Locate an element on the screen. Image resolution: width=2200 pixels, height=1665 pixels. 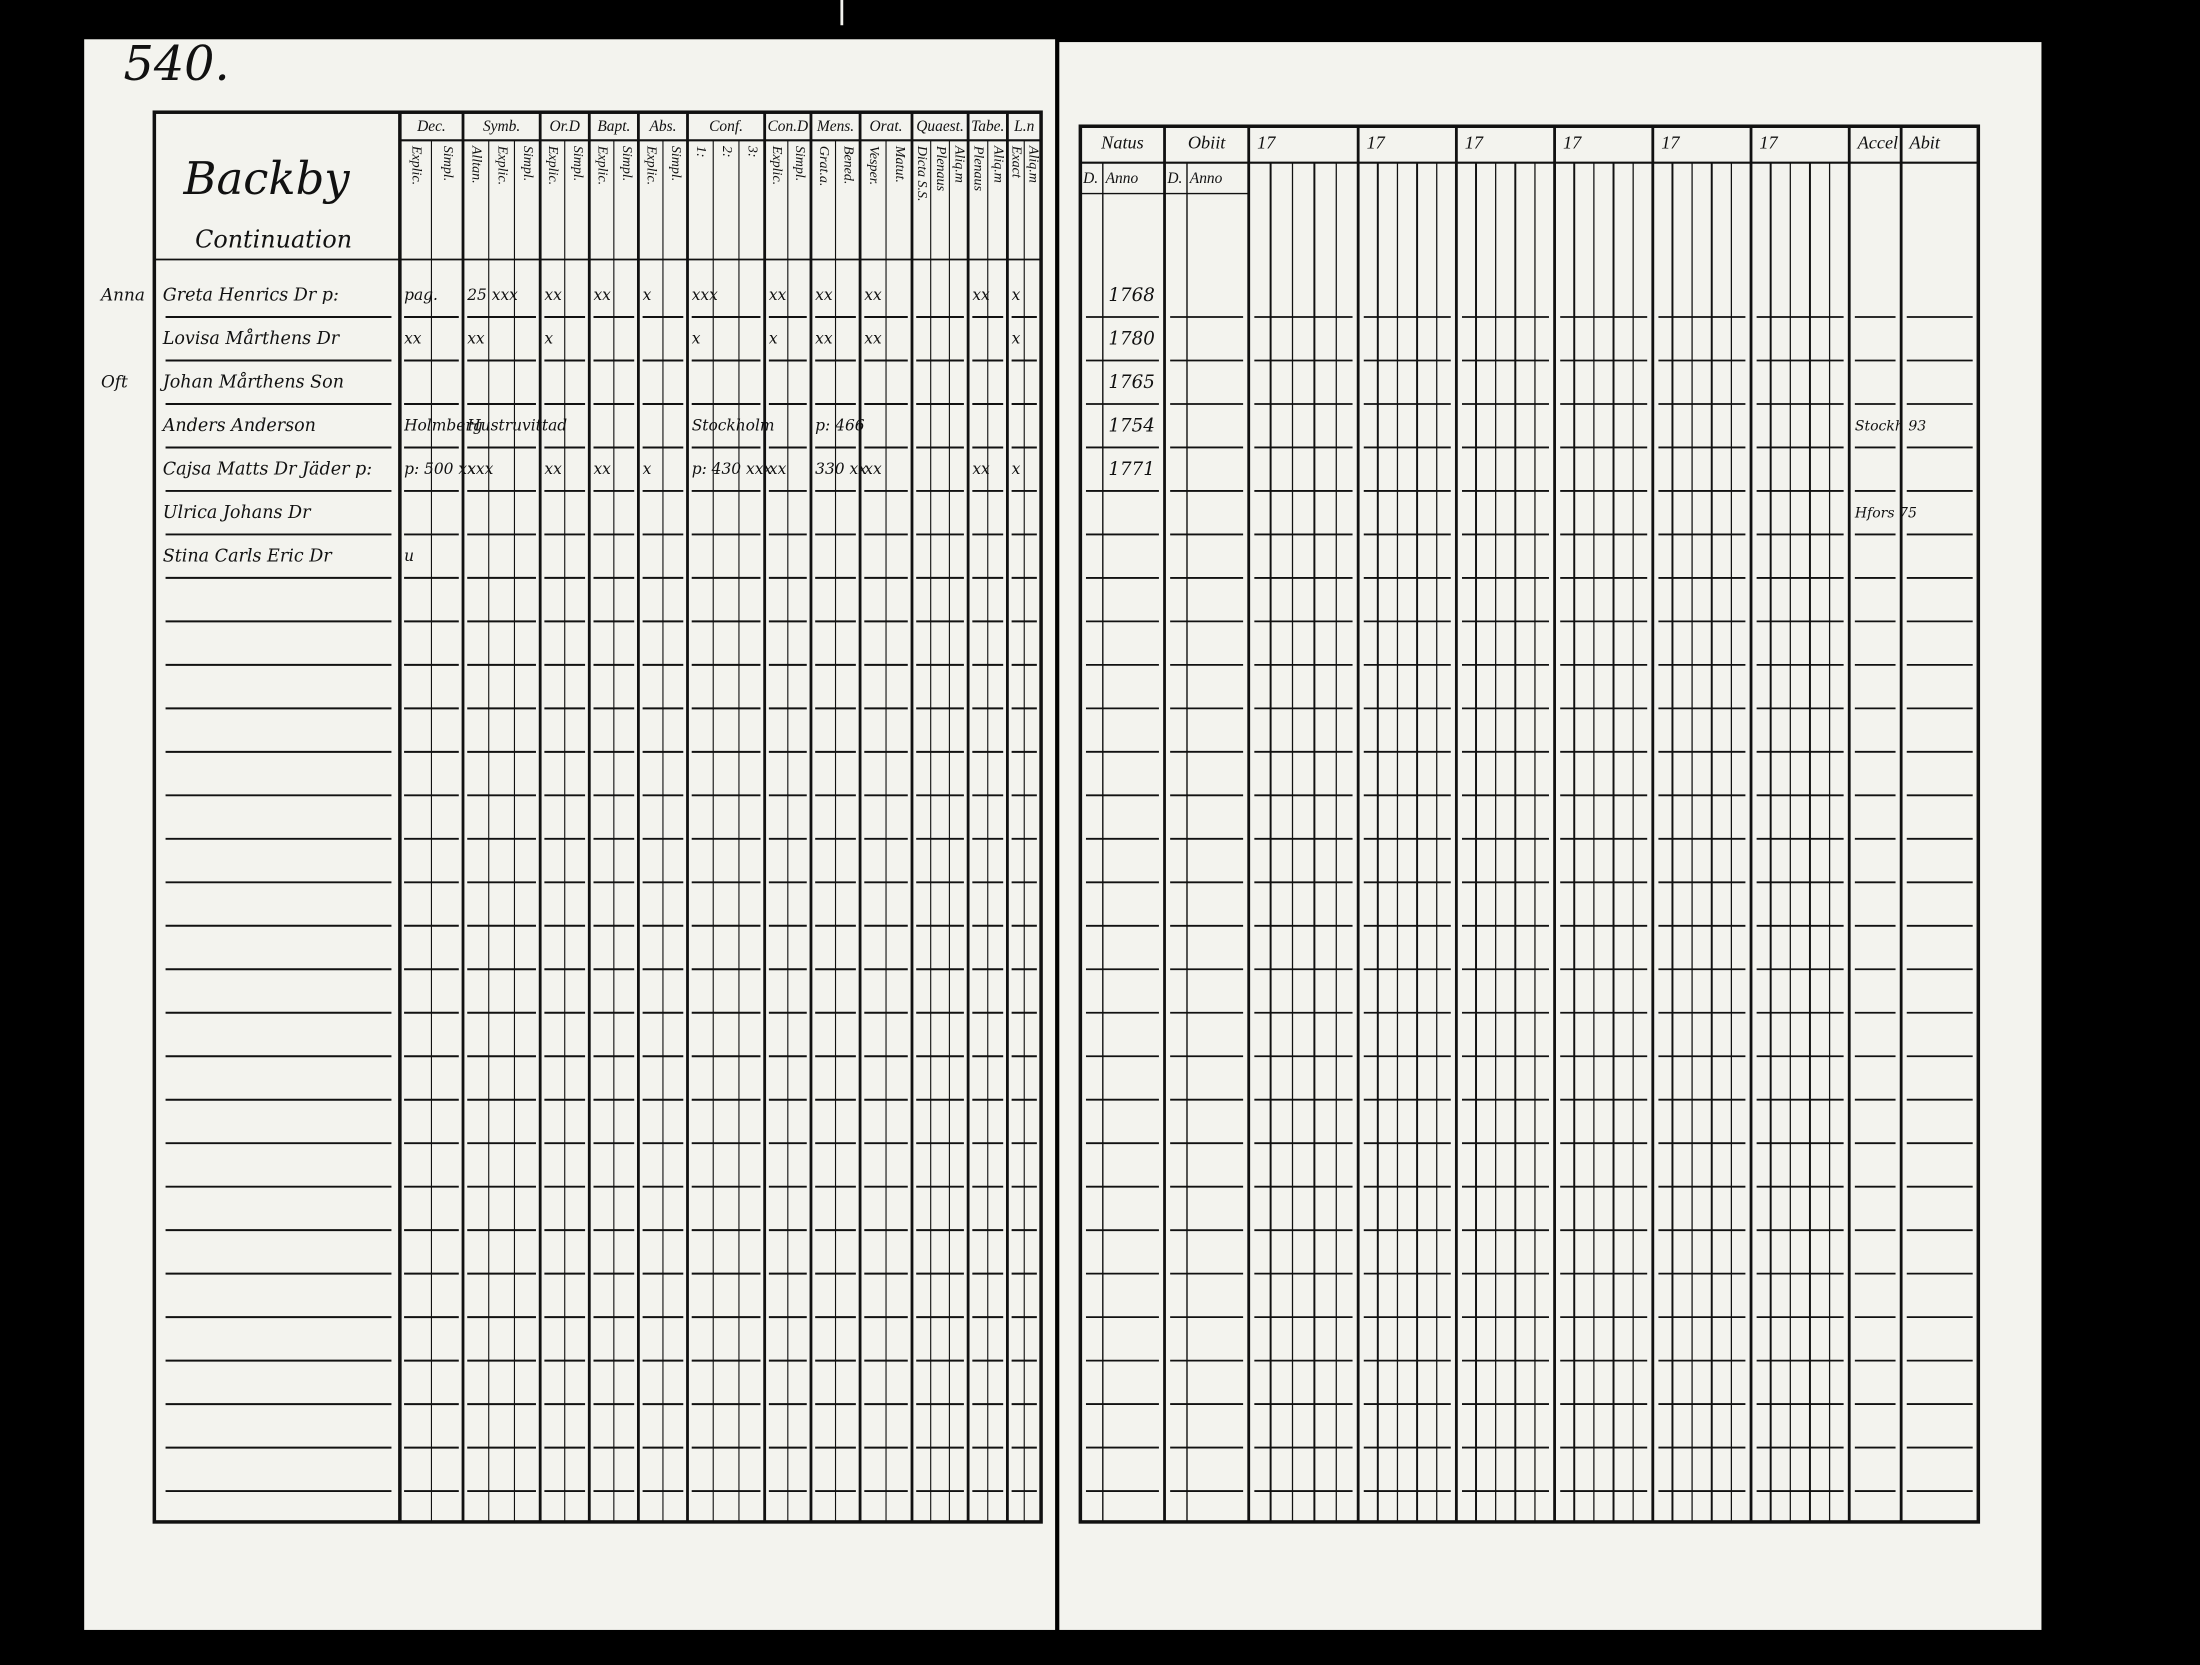
column-header: Bapt. is located at coordinates (613, 126).